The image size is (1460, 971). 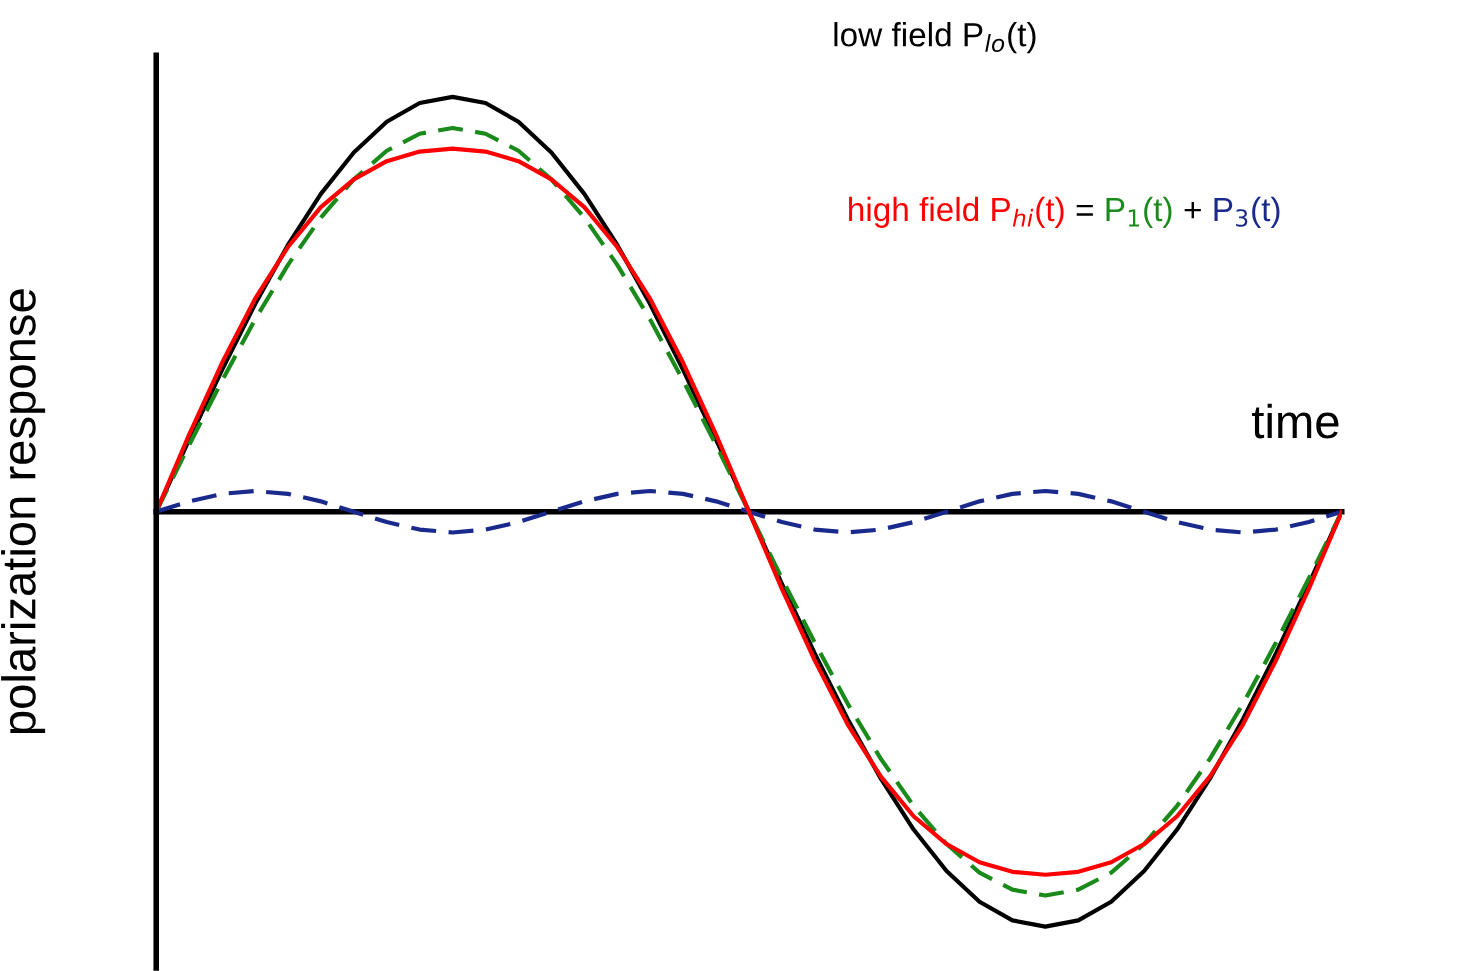 What do you see at coordinates (1295, 421) in the screenshot?
I see `x-axis-title: time` at bounding box center [1295, 421].